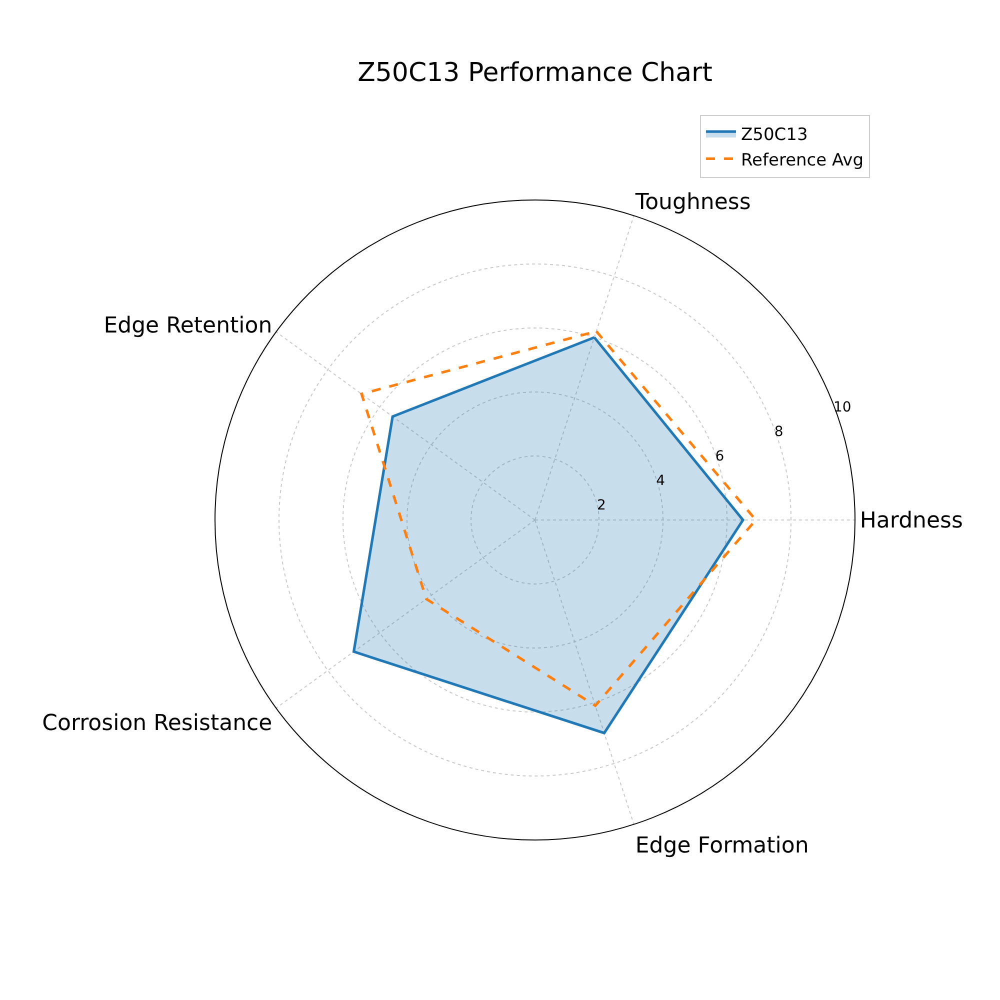 This screenshot has height=1000, width=1000. Describe the element at coordinates (722, 845) in the screenshot. I see `spoke-label: Edge Formation` at that location.